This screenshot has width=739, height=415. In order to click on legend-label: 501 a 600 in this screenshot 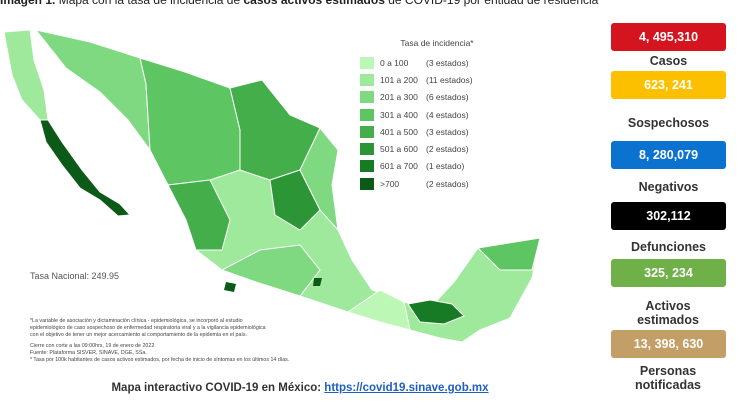, I will do `click(399, 149)`.